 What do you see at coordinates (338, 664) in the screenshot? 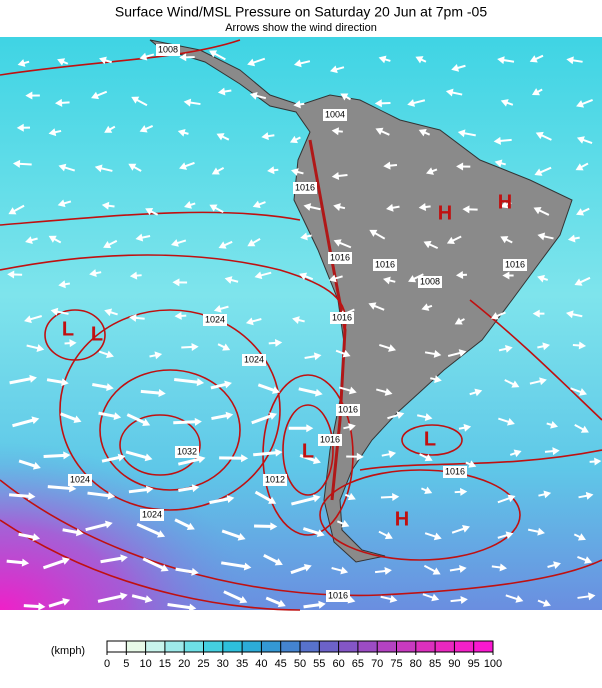
I see `colorbar-tick-label: 60` at bounding box center [338, 664].